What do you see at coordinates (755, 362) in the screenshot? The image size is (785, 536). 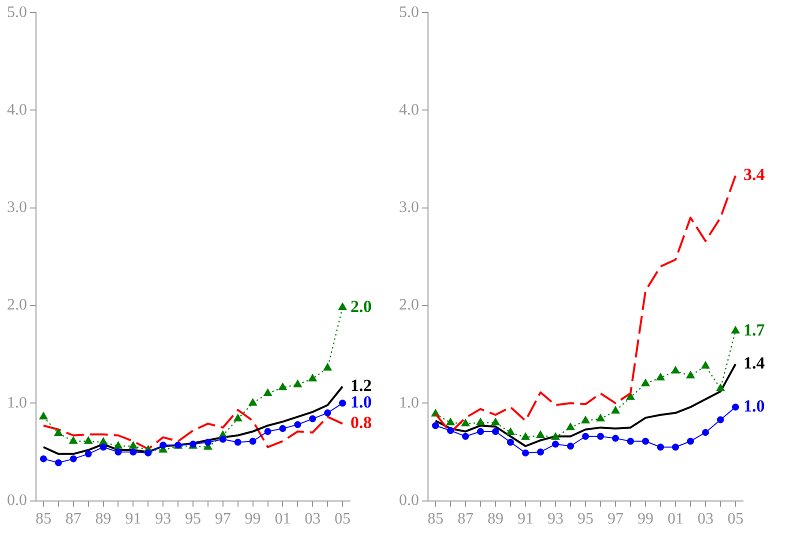 I see `annotation: 1.4` at bounding box center [755, 362].